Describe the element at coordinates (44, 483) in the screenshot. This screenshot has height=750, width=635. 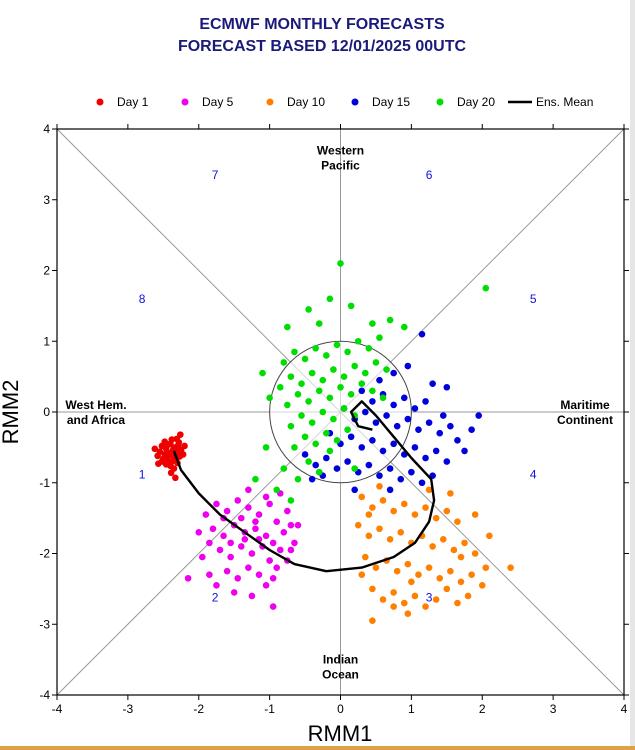
I see `y-tick-label: -1` at that location.